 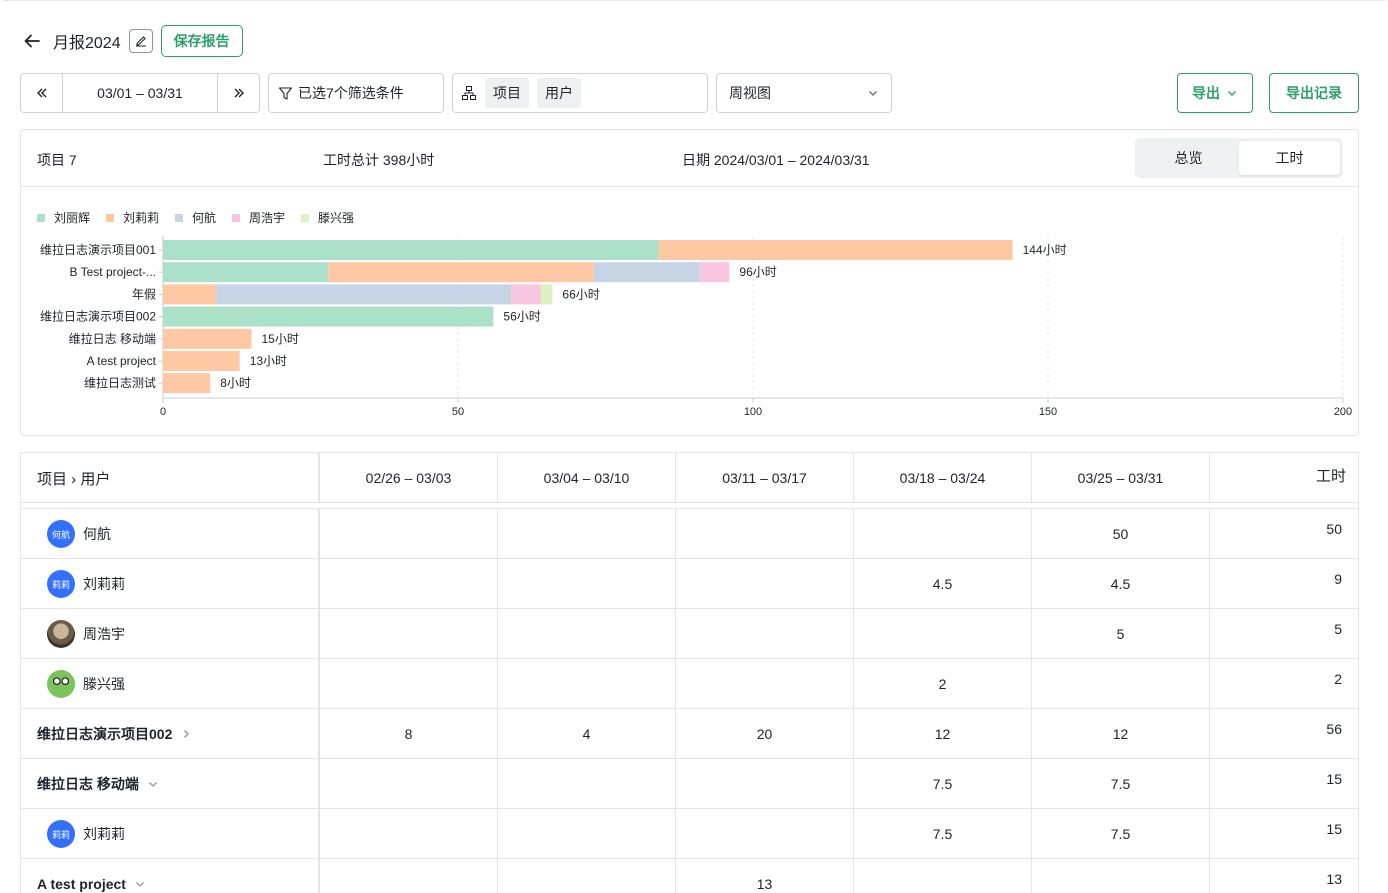 I want to click on total-hours-cell: 50, so click(x=1334, y=529).